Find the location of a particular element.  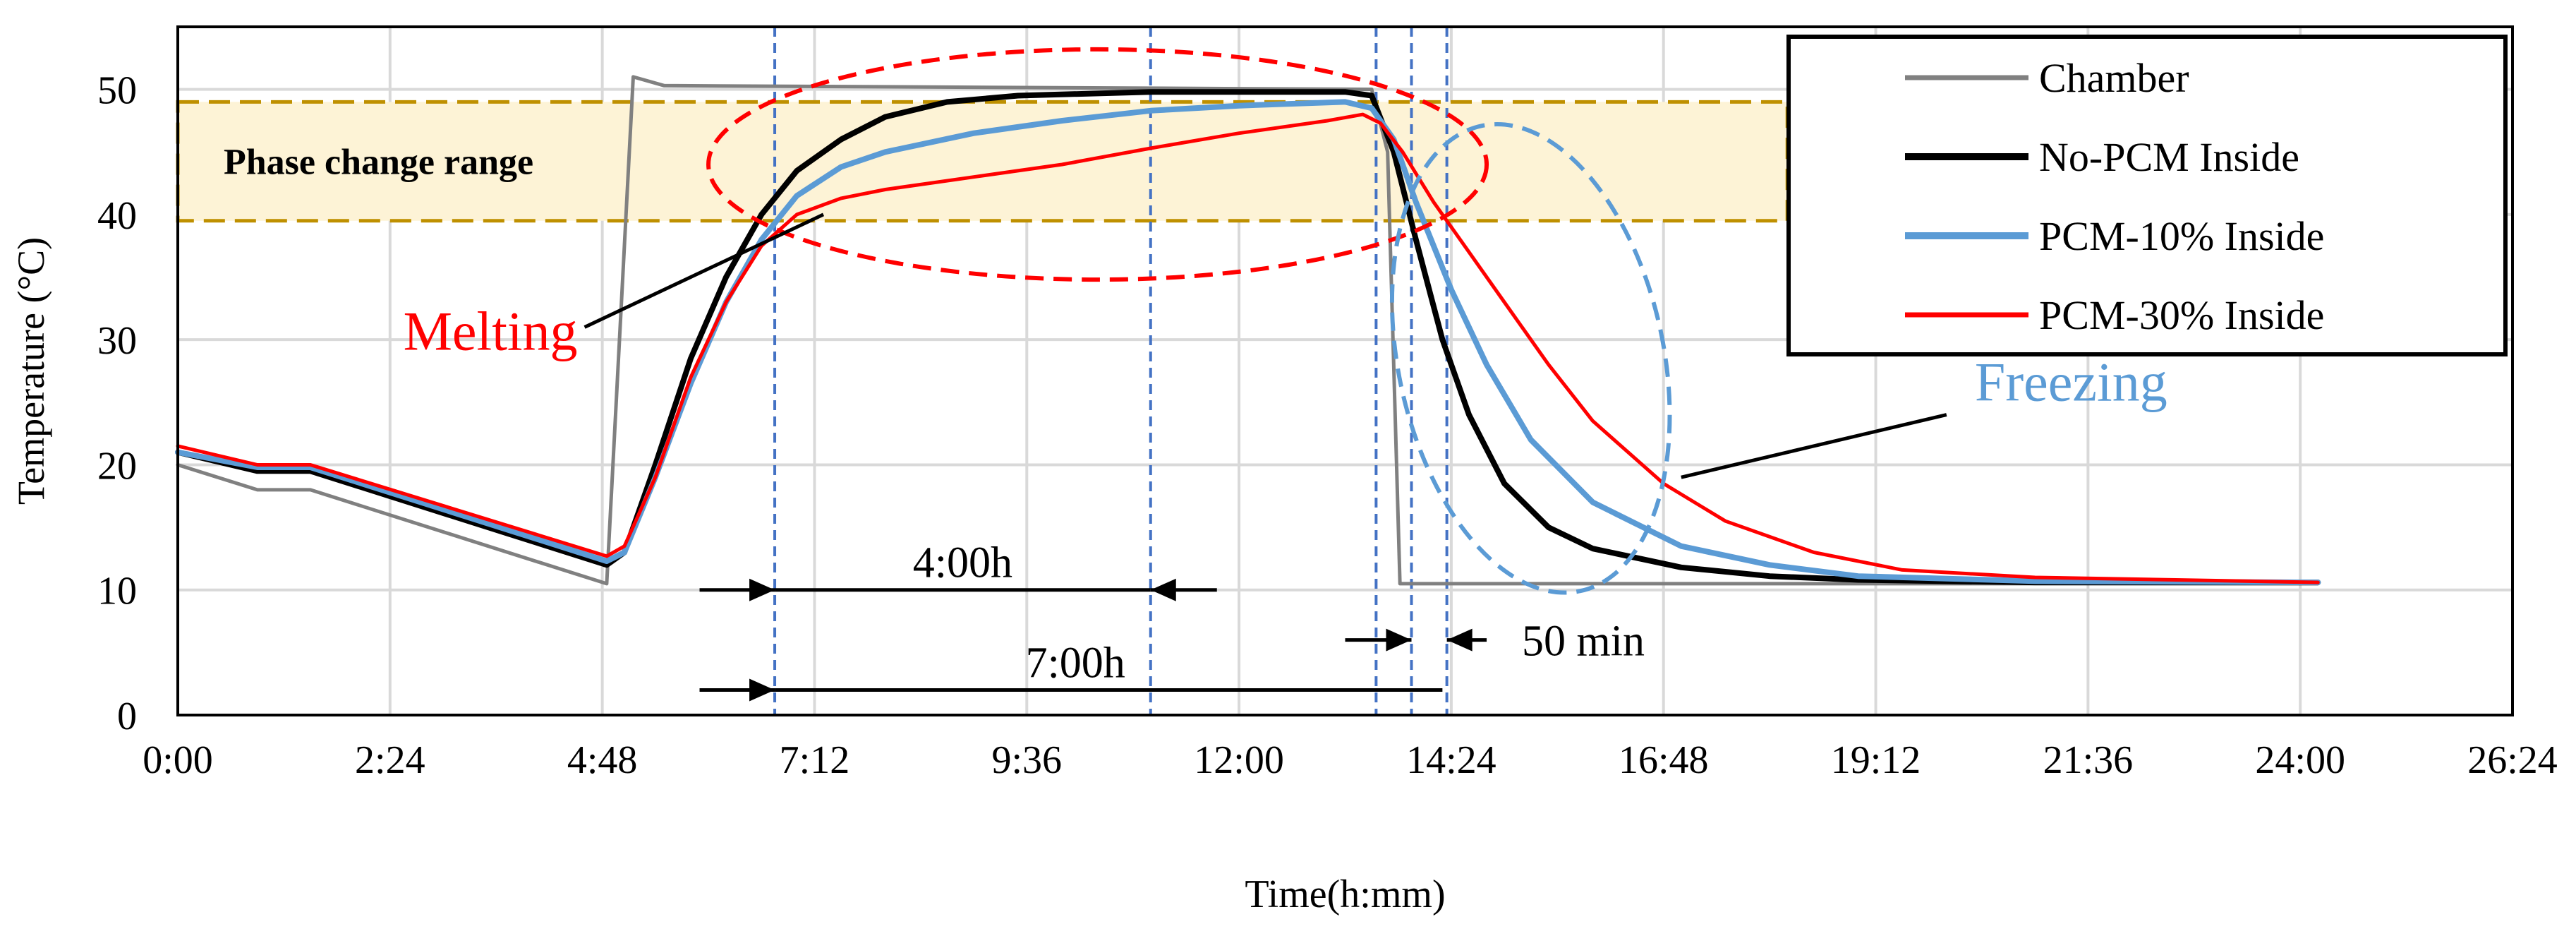

phase-change-band: Phase change range is located at coordinates (983, 162).